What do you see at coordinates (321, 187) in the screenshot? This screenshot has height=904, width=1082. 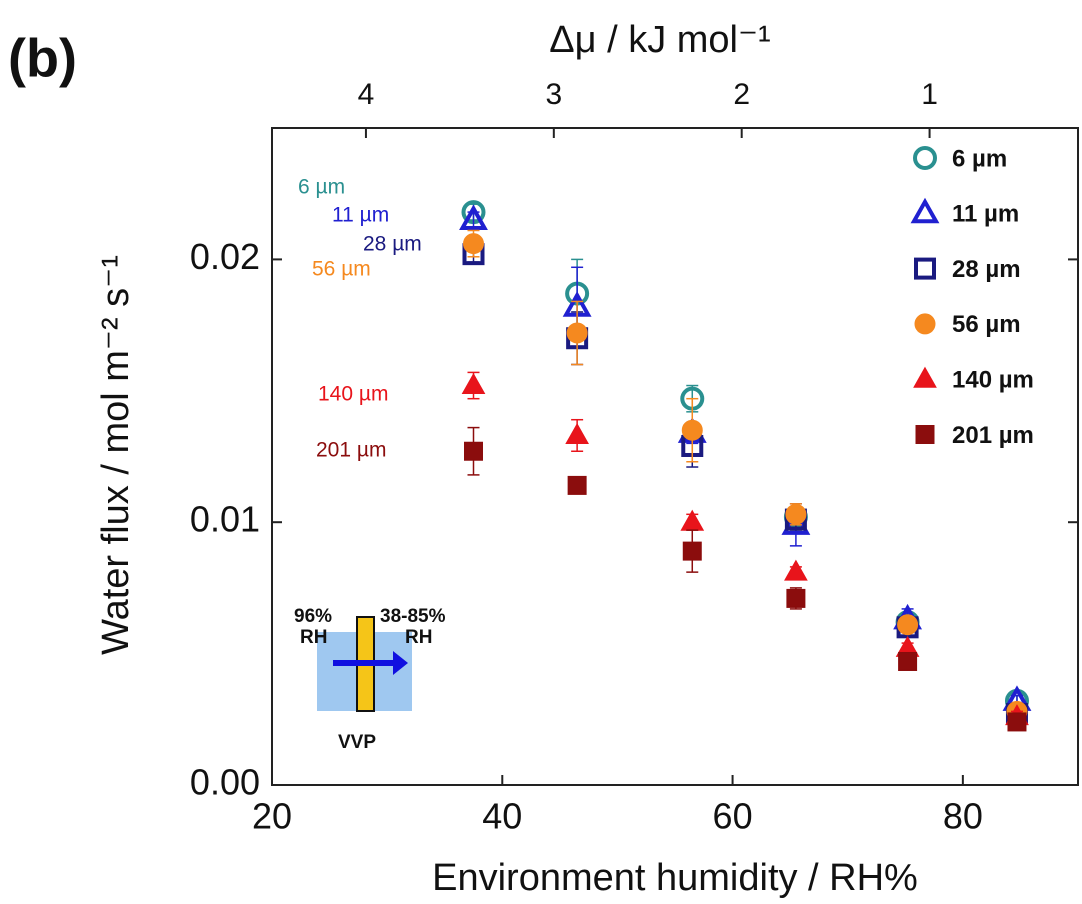 I see `annotation: 6 µm` at bounding box center [321, 187].